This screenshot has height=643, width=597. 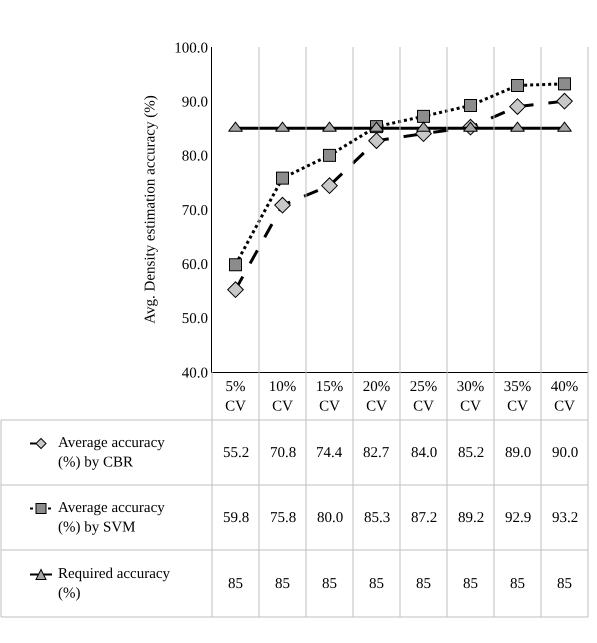 What do you see at coordinates (195, 264) in the screenshot?
I see `y-tick-label: 60.0` at bounding box center [195, 264].